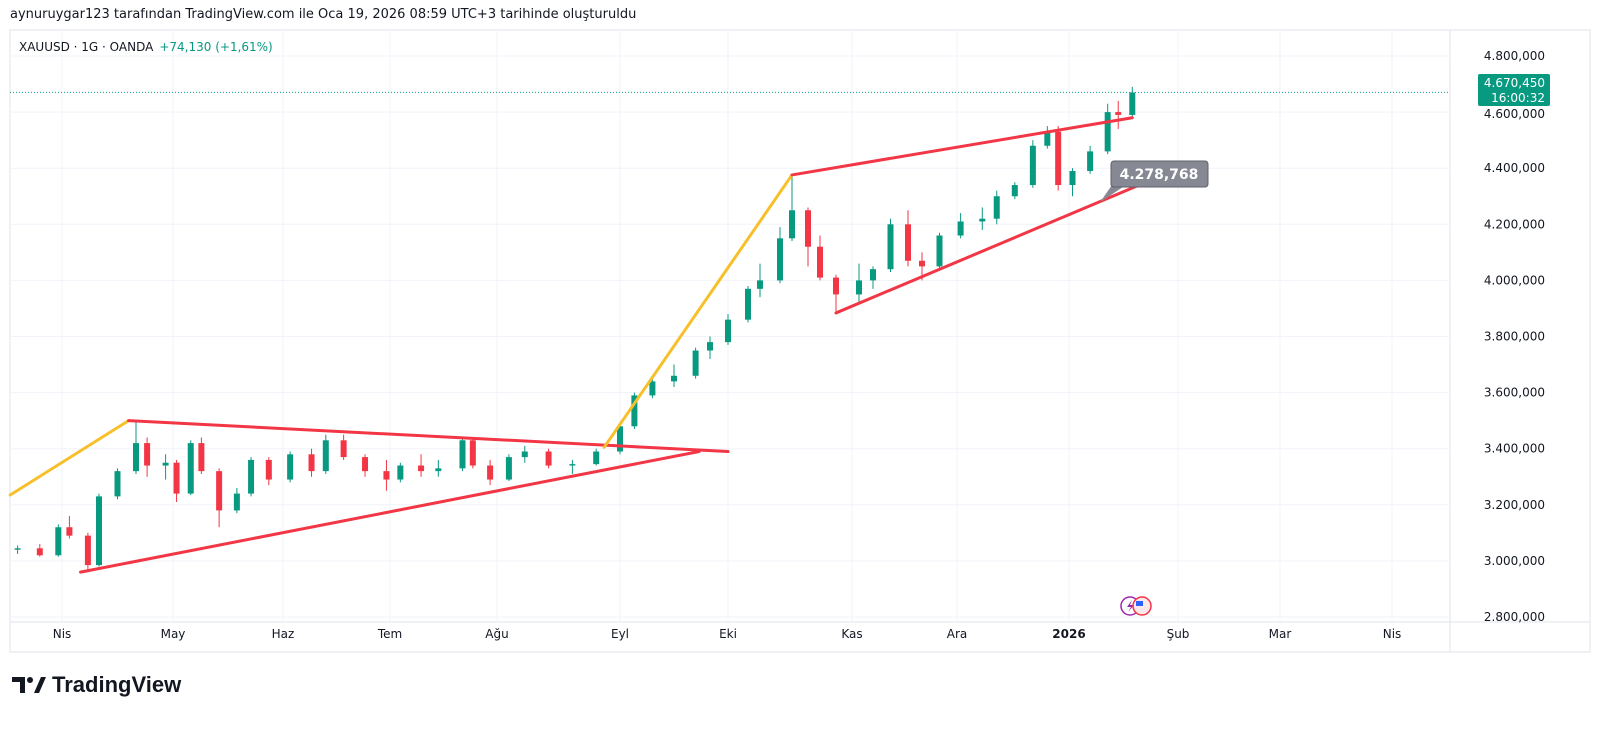 Image resolution: width=1600 pixels, height=733 pixels. What do you see at coordinates (1392, 634) in the screenshot?
I see `x-tick-label: Nis` at bounding box center [1392, 634].